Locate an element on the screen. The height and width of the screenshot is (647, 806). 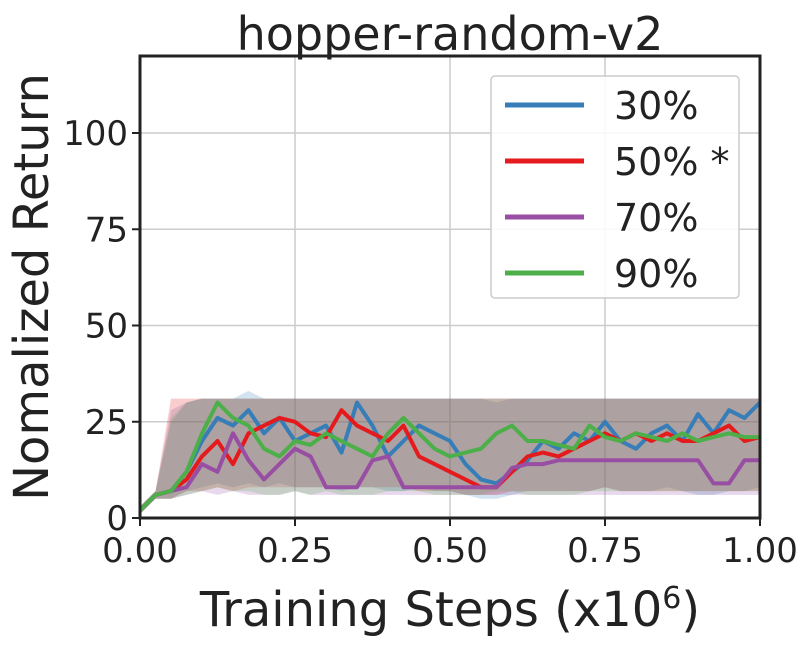
legend-label: 70% is located at coordinates (656, 218).